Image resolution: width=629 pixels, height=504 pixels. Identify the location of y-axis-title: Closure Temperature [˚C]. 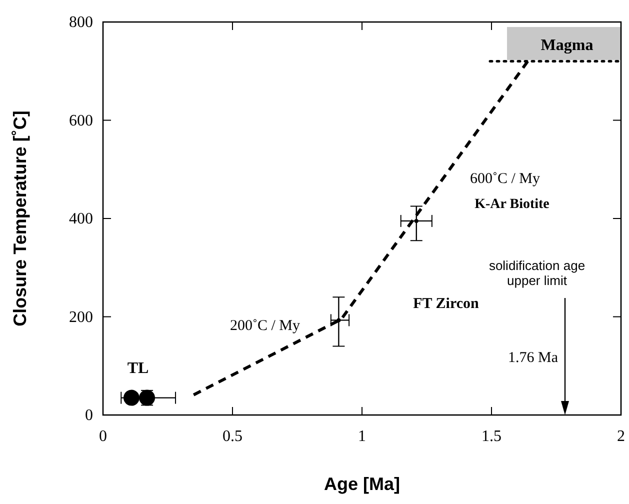
(20, 218).